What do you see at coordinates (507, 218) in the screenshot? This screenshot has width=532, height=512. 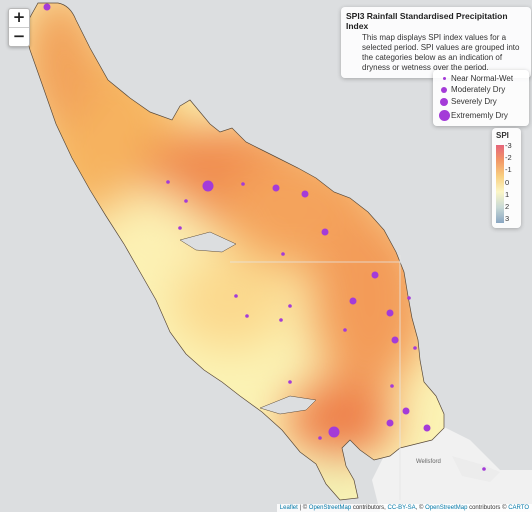 I see `spi-tick: 3` at bounding box center [507, 218].